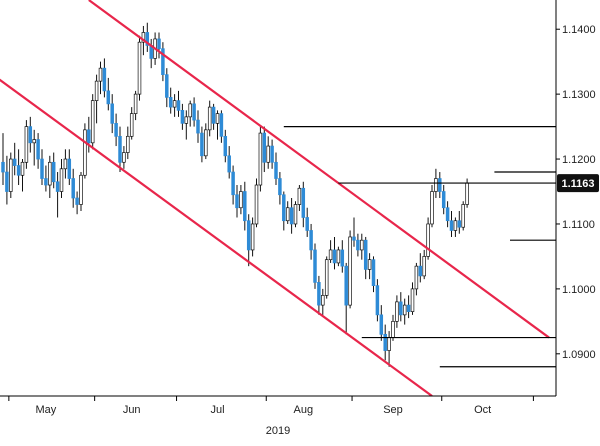  What do you see at coordinates (132, 410) in the screenshot?
I see `x-tick-label: Jun` at bounding box center [132, 410].